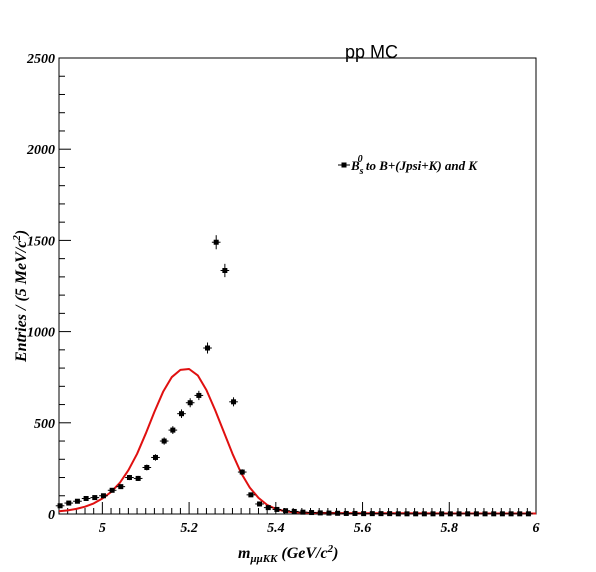  Describe the element at coordinates (20, 296) in the screenshot. I see `y-axis-title: Entries / (5 MeV/c2)` at that location.